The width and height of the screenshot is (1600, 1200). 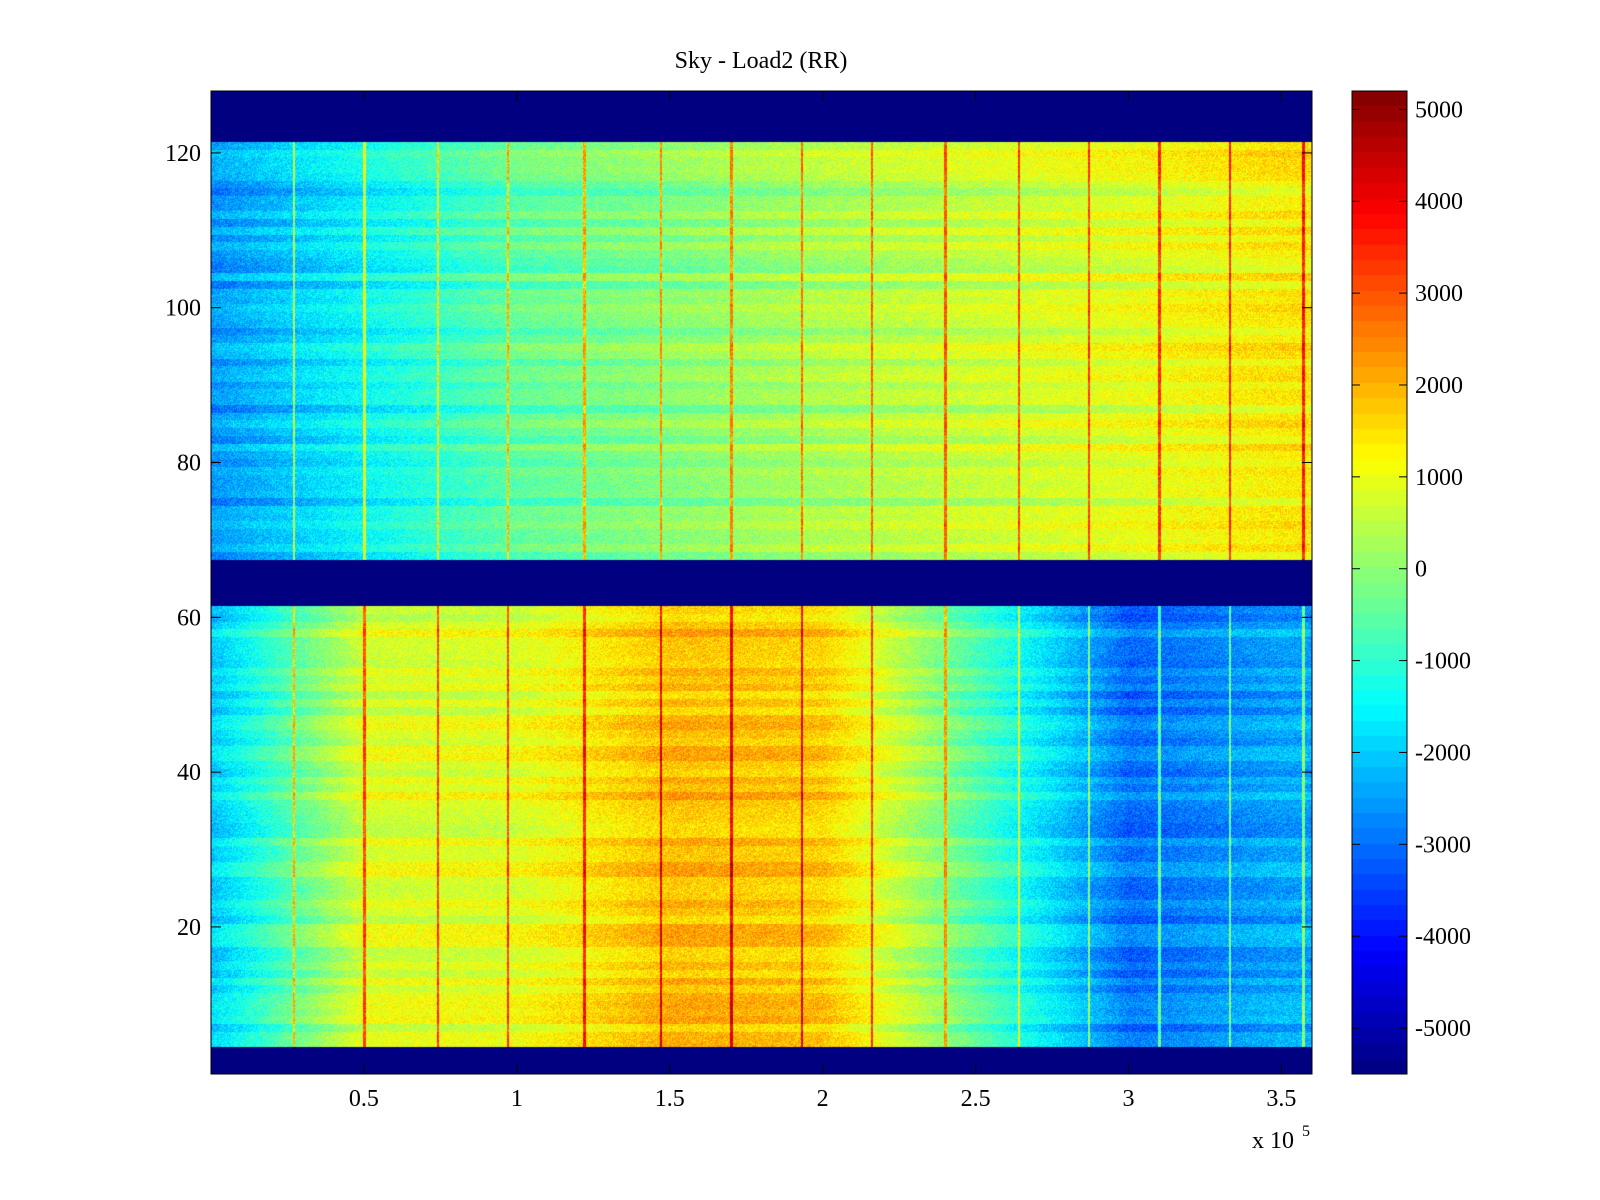 I want to click on x-tick-label: 1, so click(x=517, y=1099).